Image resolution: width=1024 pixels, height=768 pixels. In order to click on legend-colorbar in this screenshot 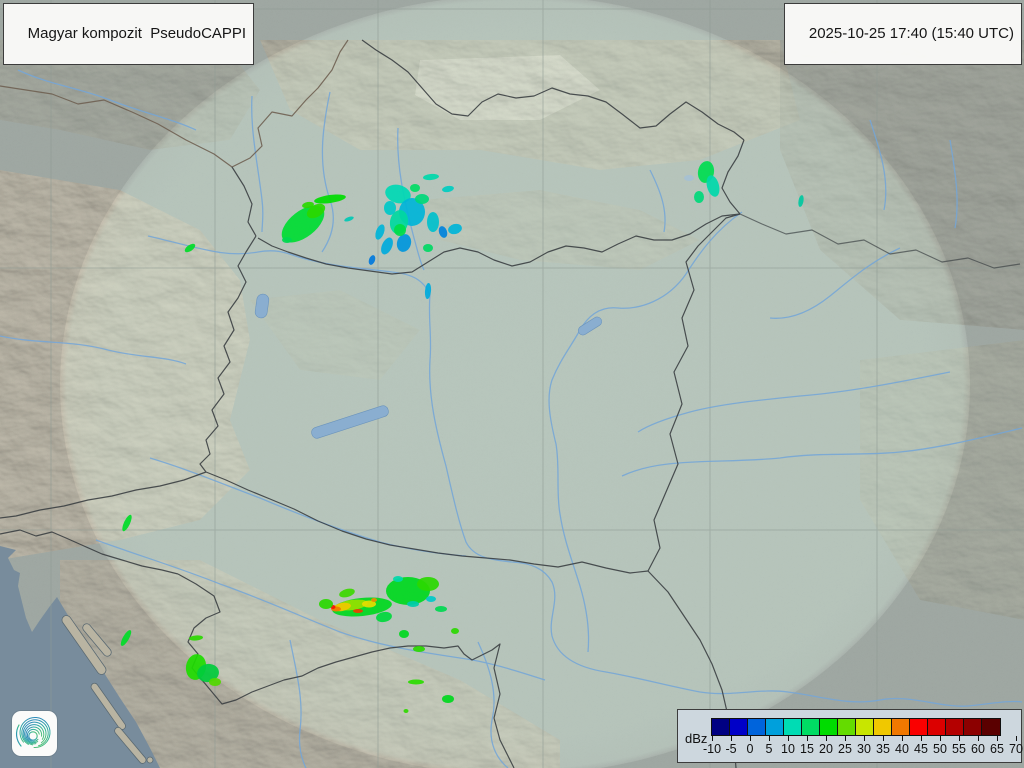, I will do `click(856, 727)`.